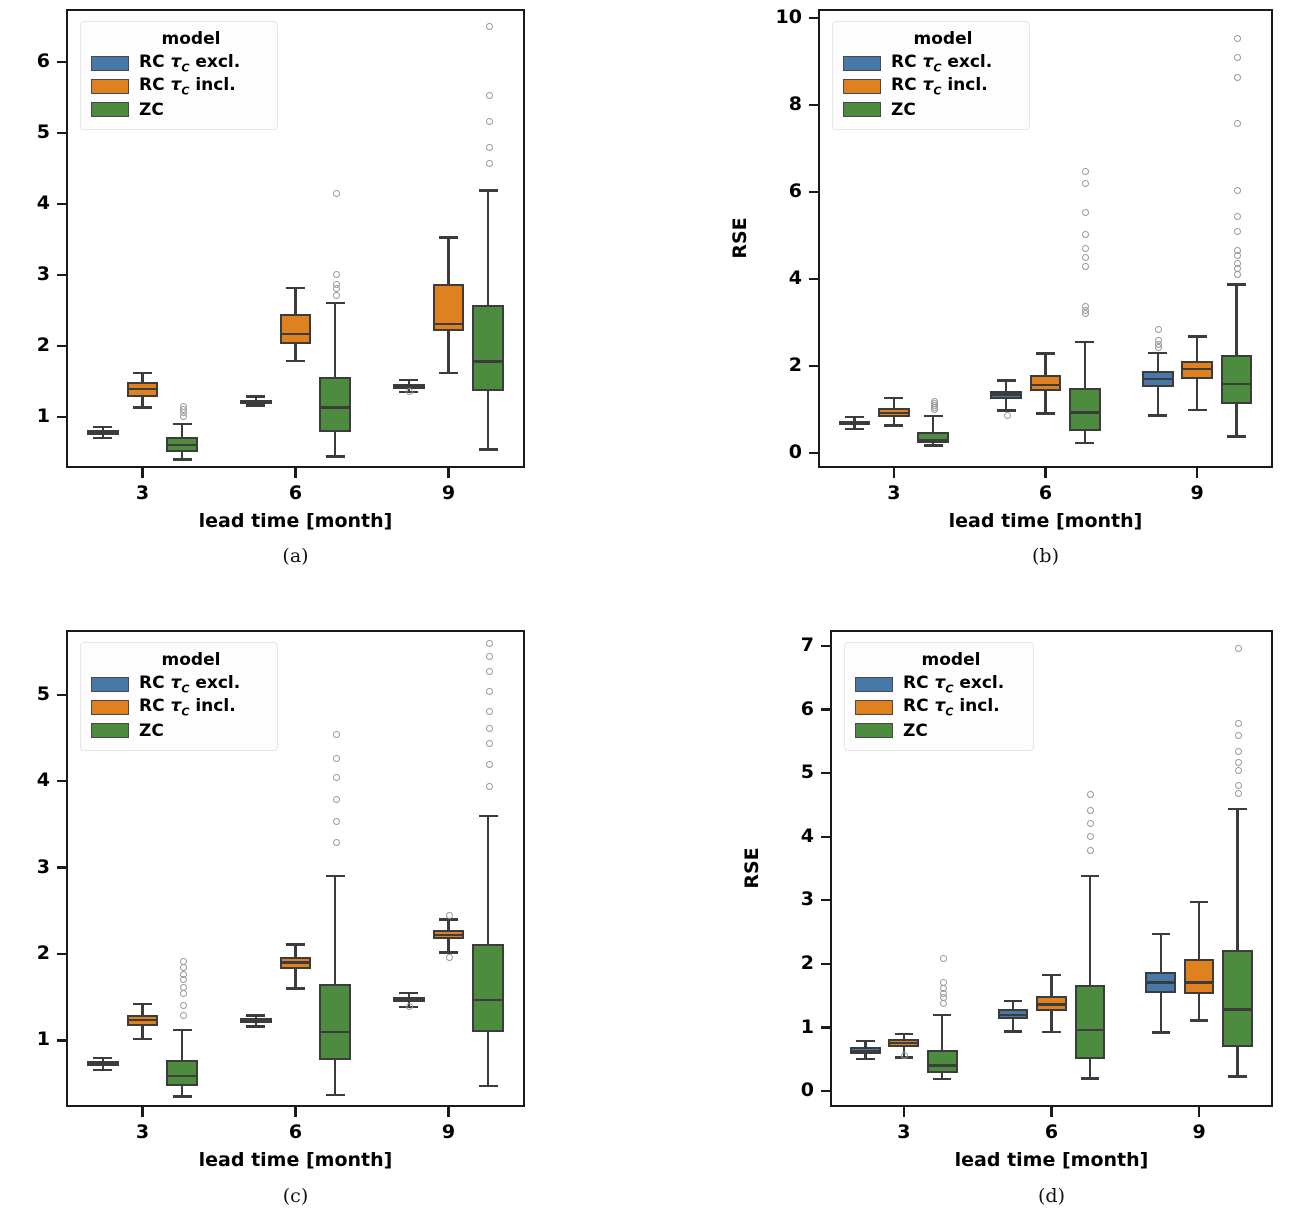 The image size is (1295, 1229). What do you see at coordinates (43, 415) in the screenshot?
I see `y-tick-label: 1` at bounding box center [43, 415].